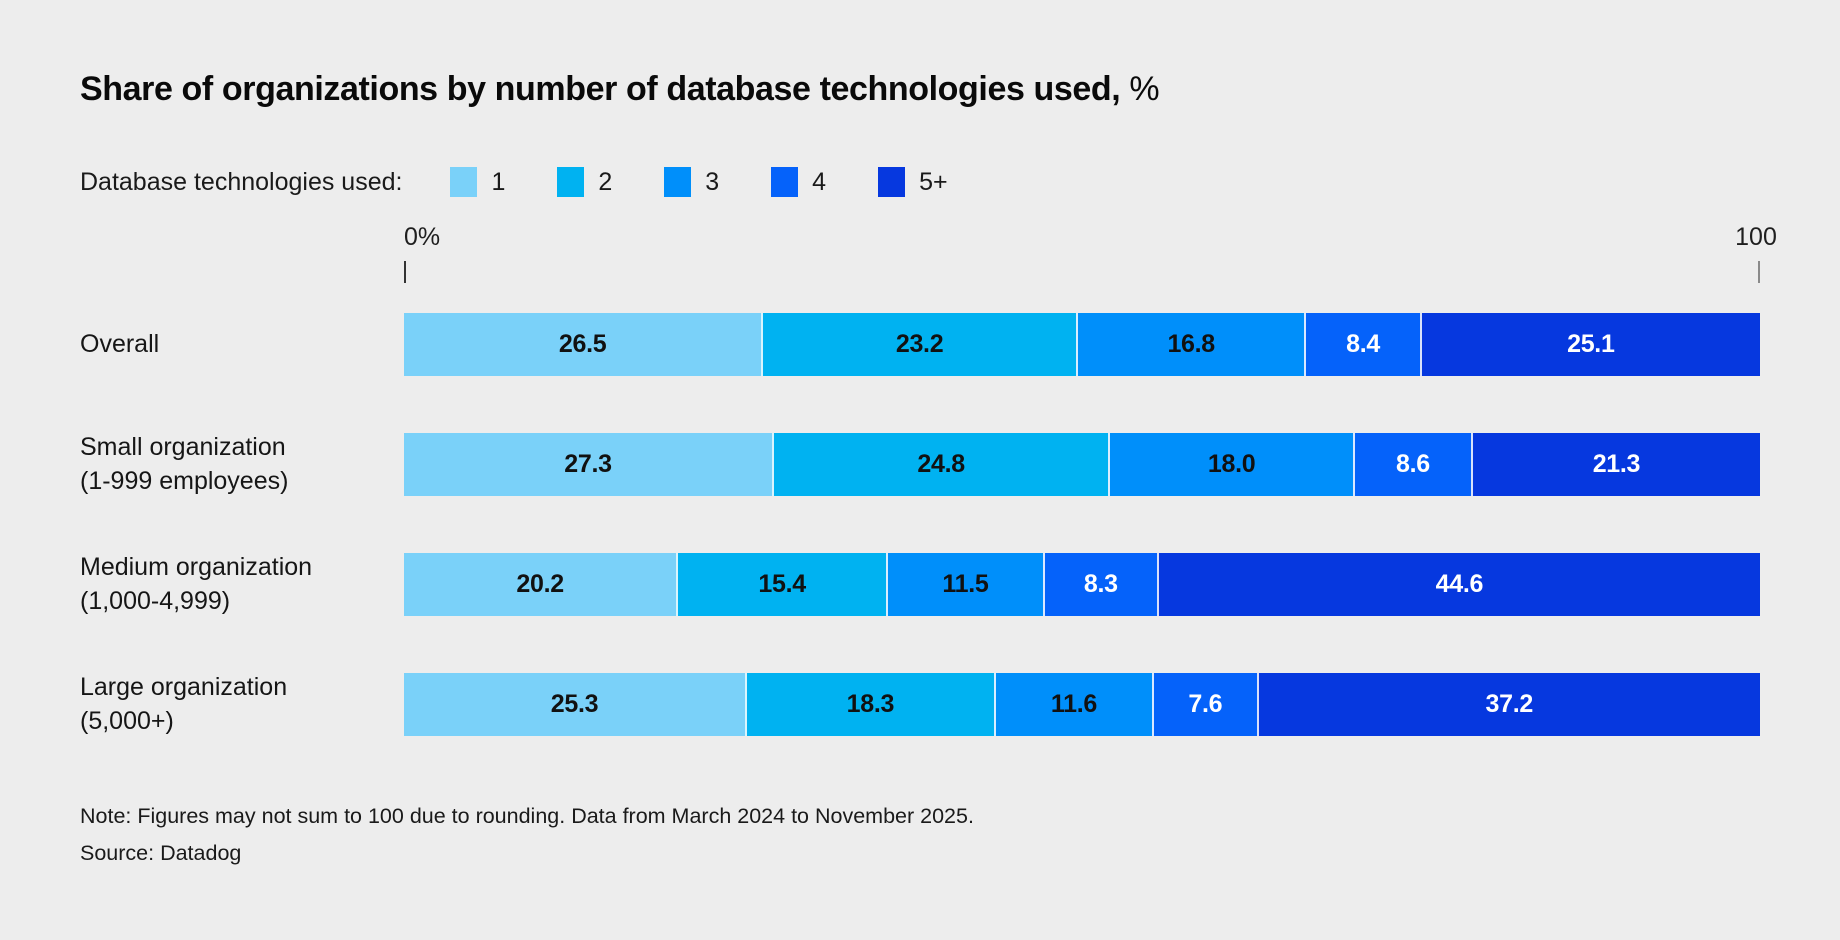 The height and width of the screenshot is (940, 1840). I want to click on legend-item-1: 1, so click(477, 182).